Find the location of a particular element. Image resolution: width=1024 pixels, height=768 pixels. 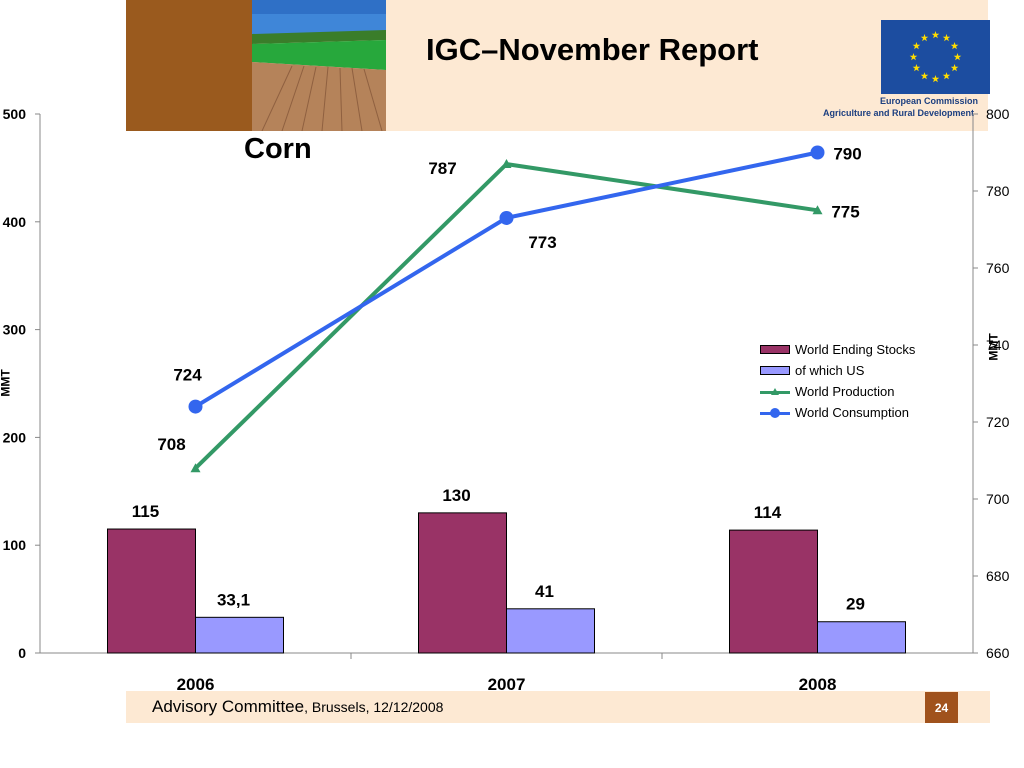

footer-band is located at coordinates (558, 707).